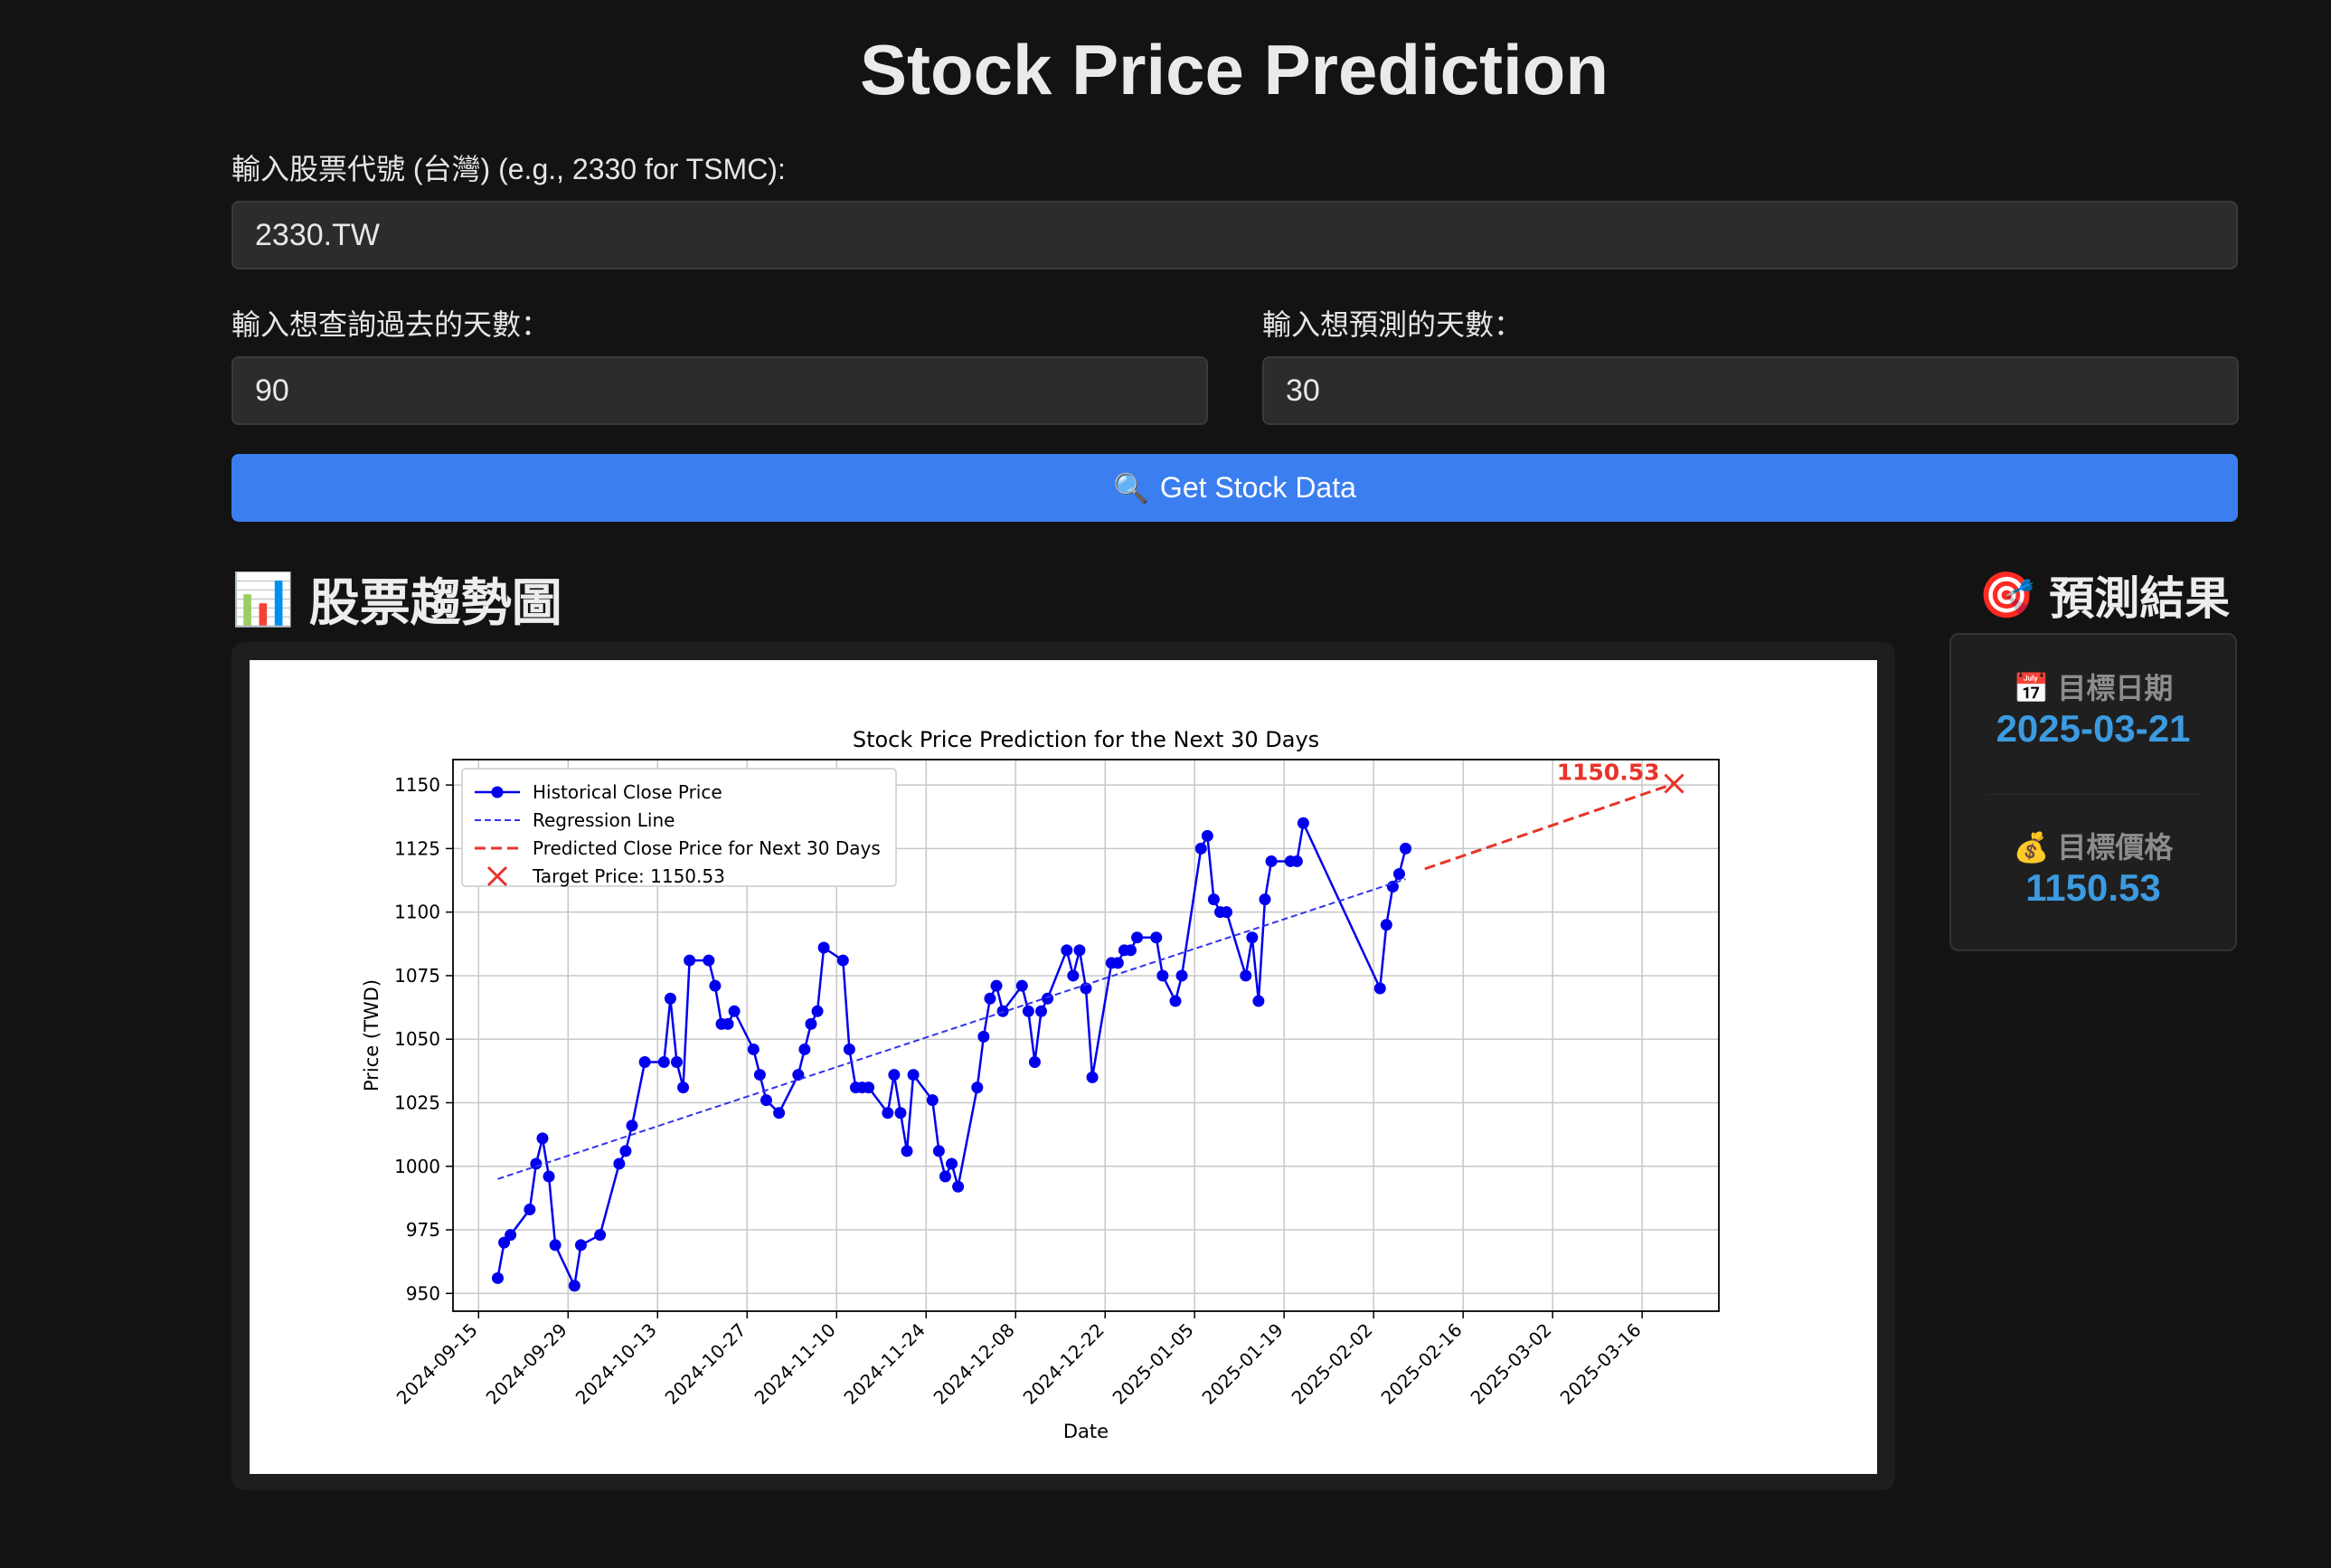  Describe the element at coordinates (974, 1364) in the screenshot. I see `x-tick-label: 2024-12-08` at that location.